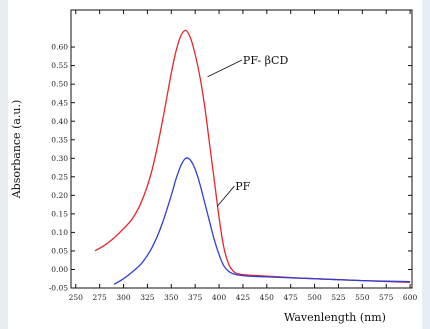  I want to click on x-tick-label: 350, so click(171, 297).